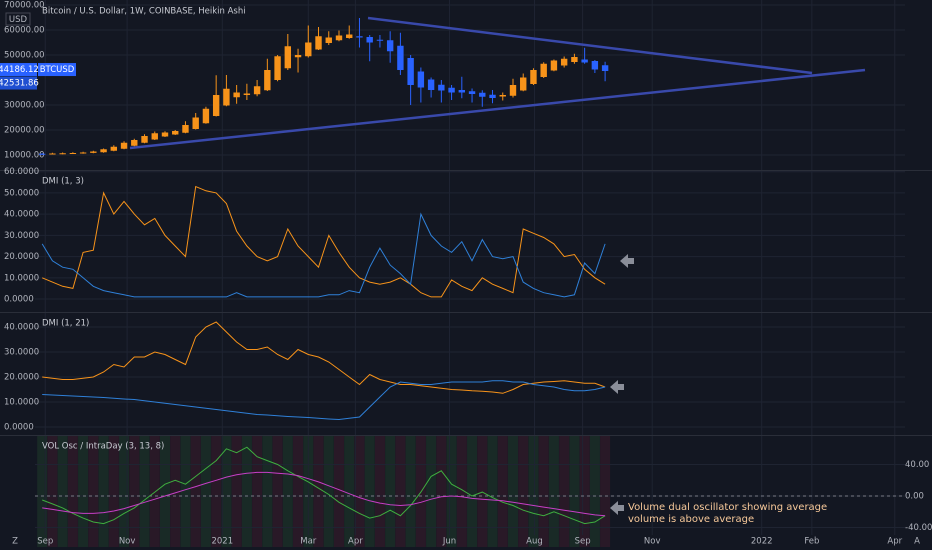 This screenshot has width=932, height=550. I want to click on y-tick-label: 30000.00, so click(24, 106).